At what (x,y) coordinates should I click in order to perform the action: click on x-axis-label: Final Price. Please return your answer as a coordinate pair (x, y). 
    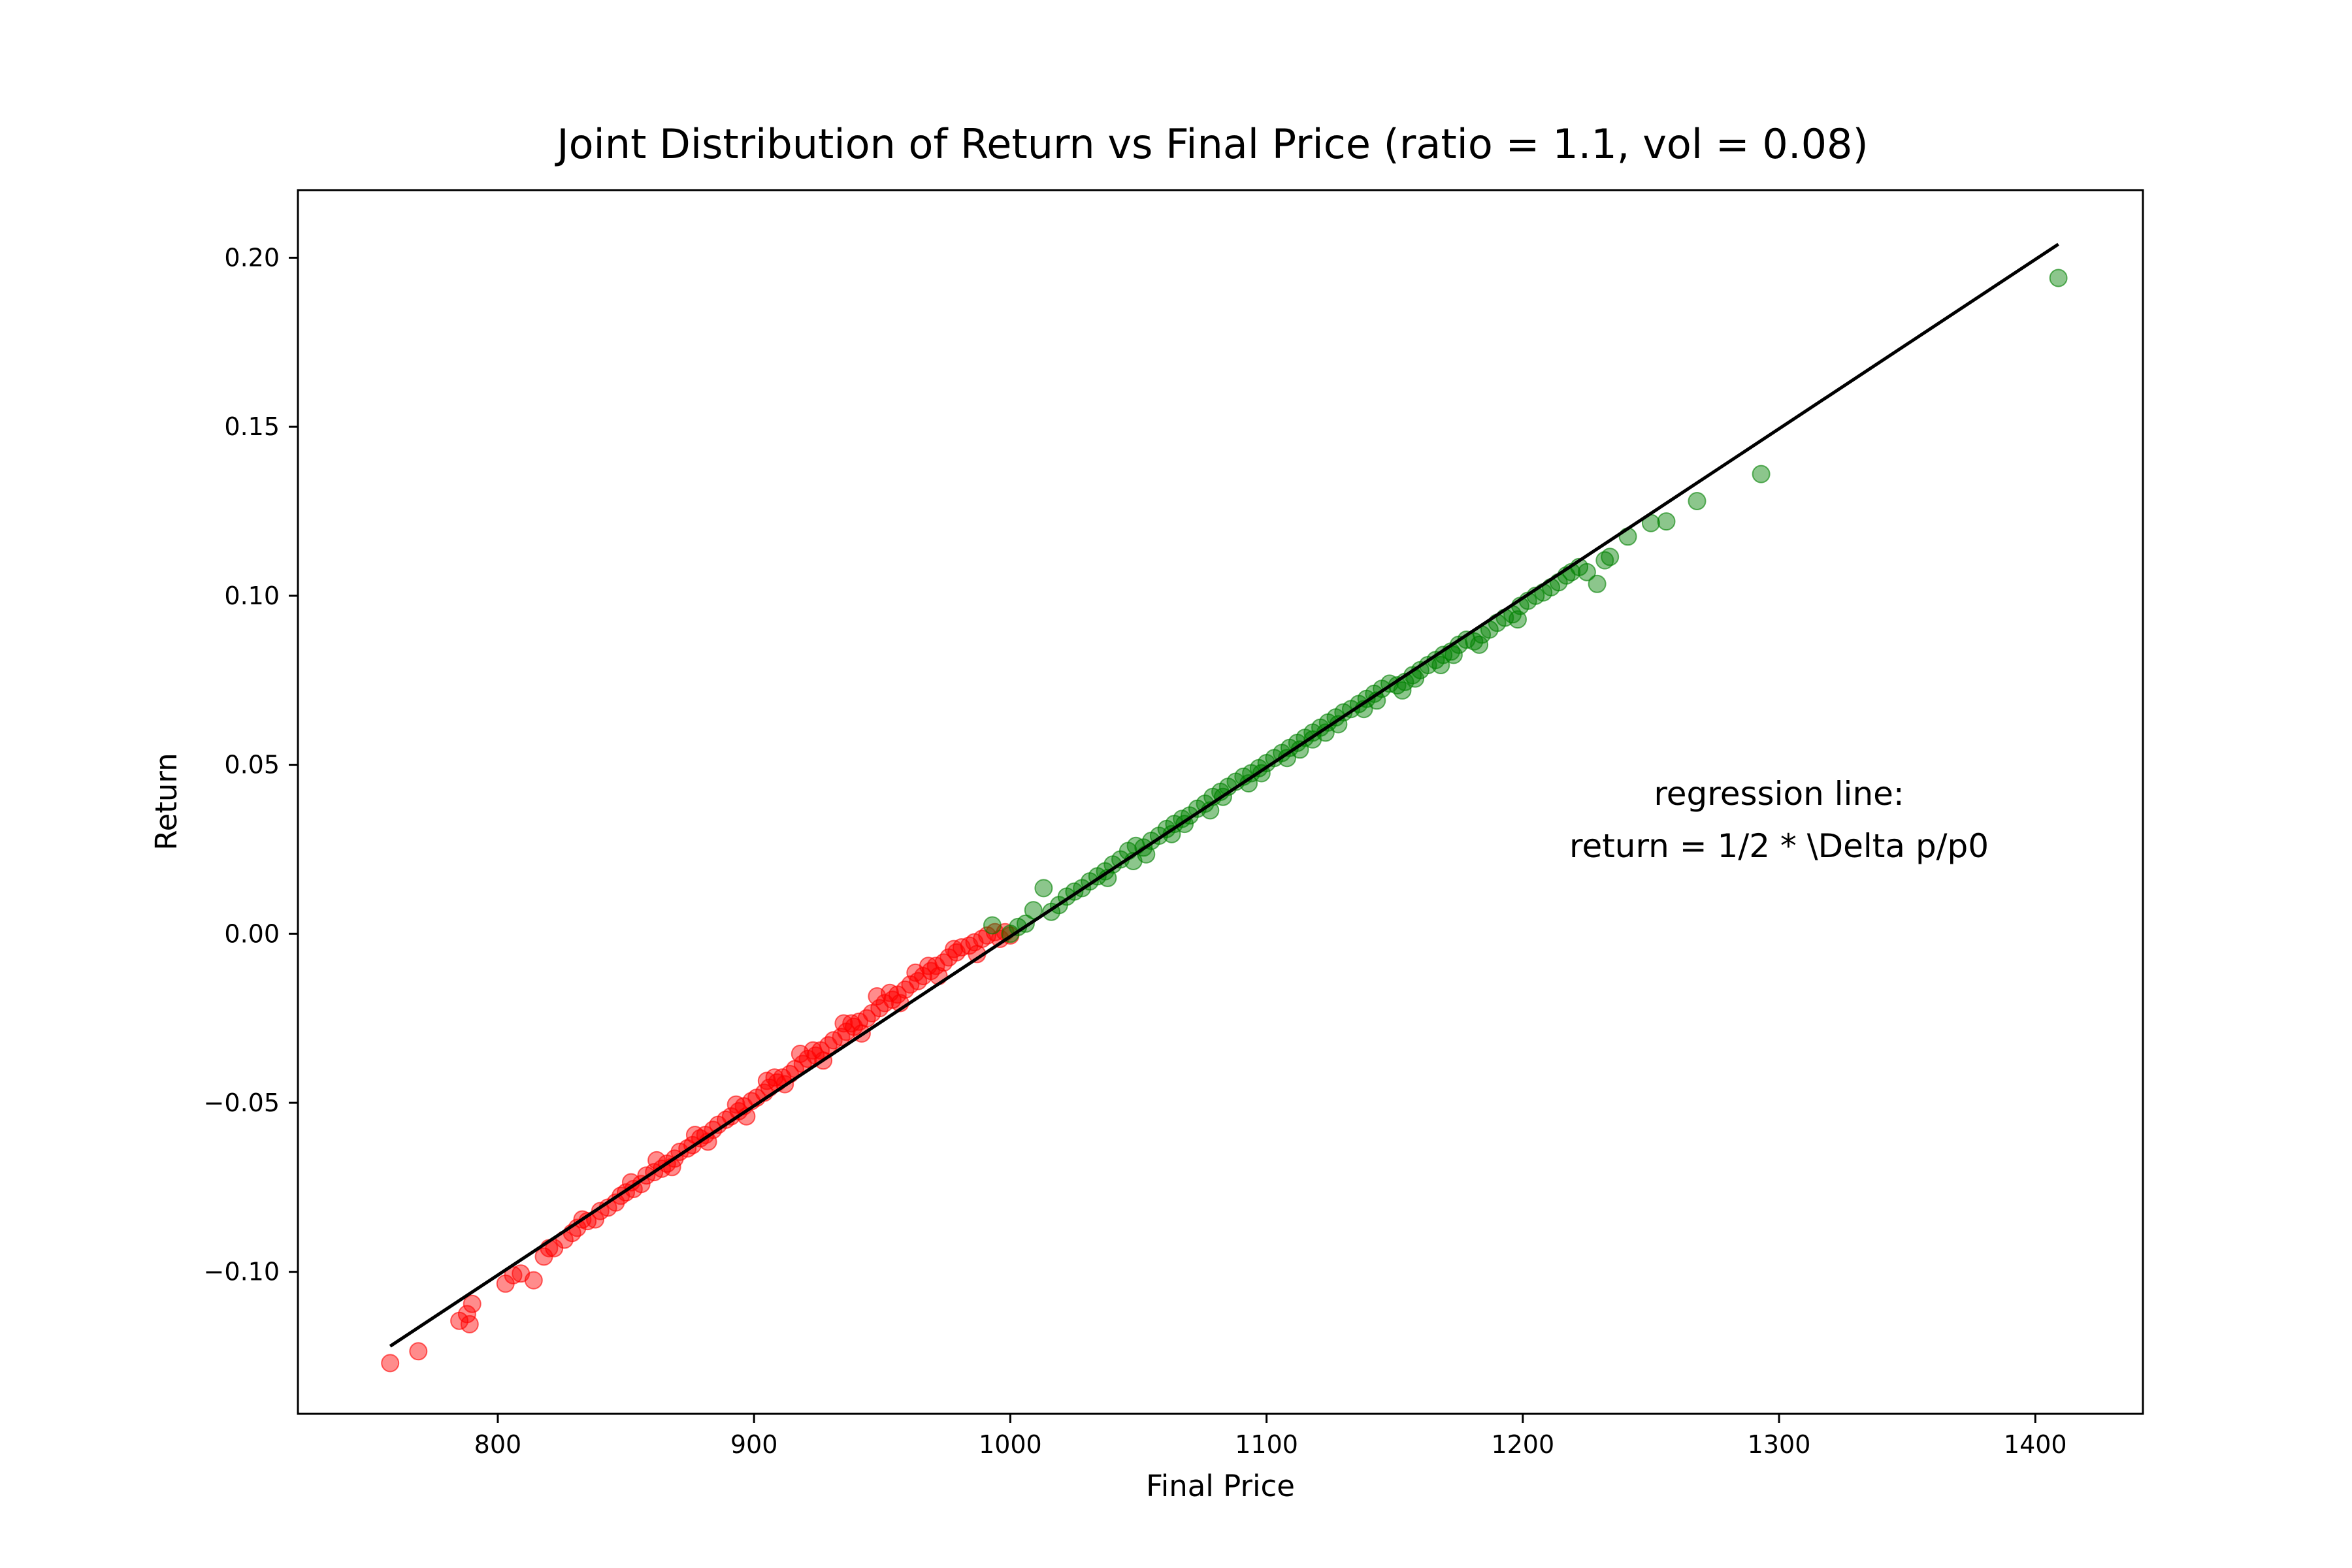
    Looking at the image, I should click on (1220, 1486).